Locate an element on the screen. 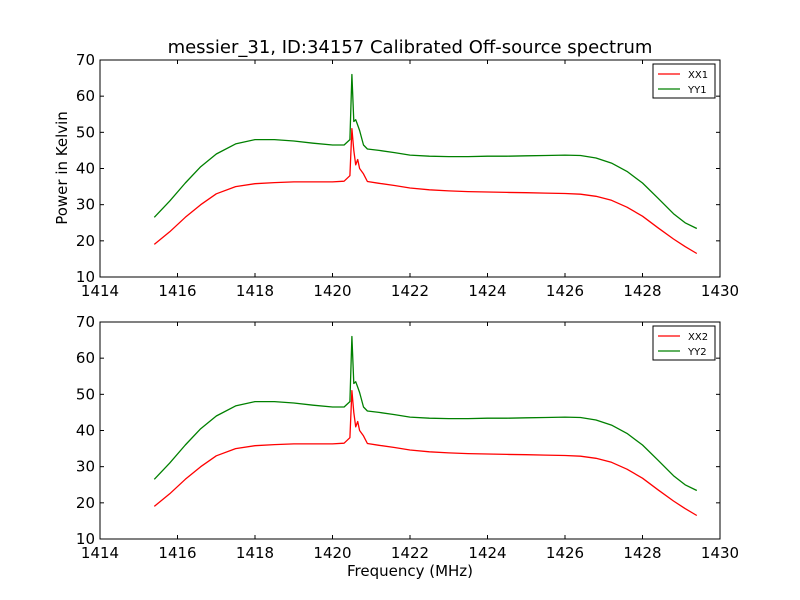 This screenshot has width=800, height=600. series-line-xx1 is located at coordinates (425, 191).